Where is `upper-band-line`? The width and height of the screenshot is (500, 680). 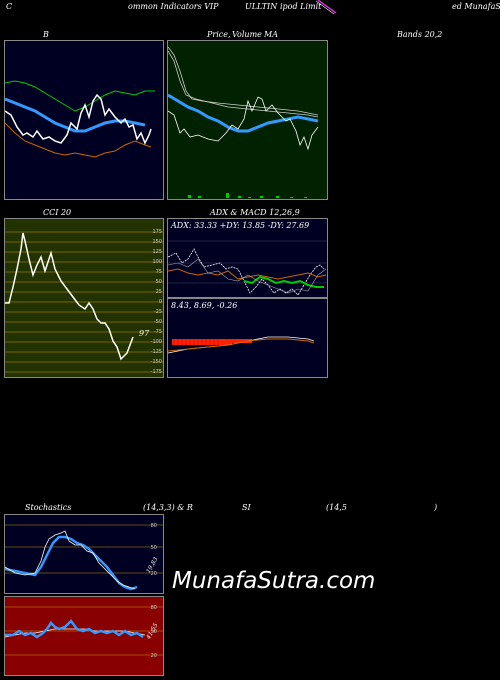
upper-band-line is located at coordinates (80, 96).